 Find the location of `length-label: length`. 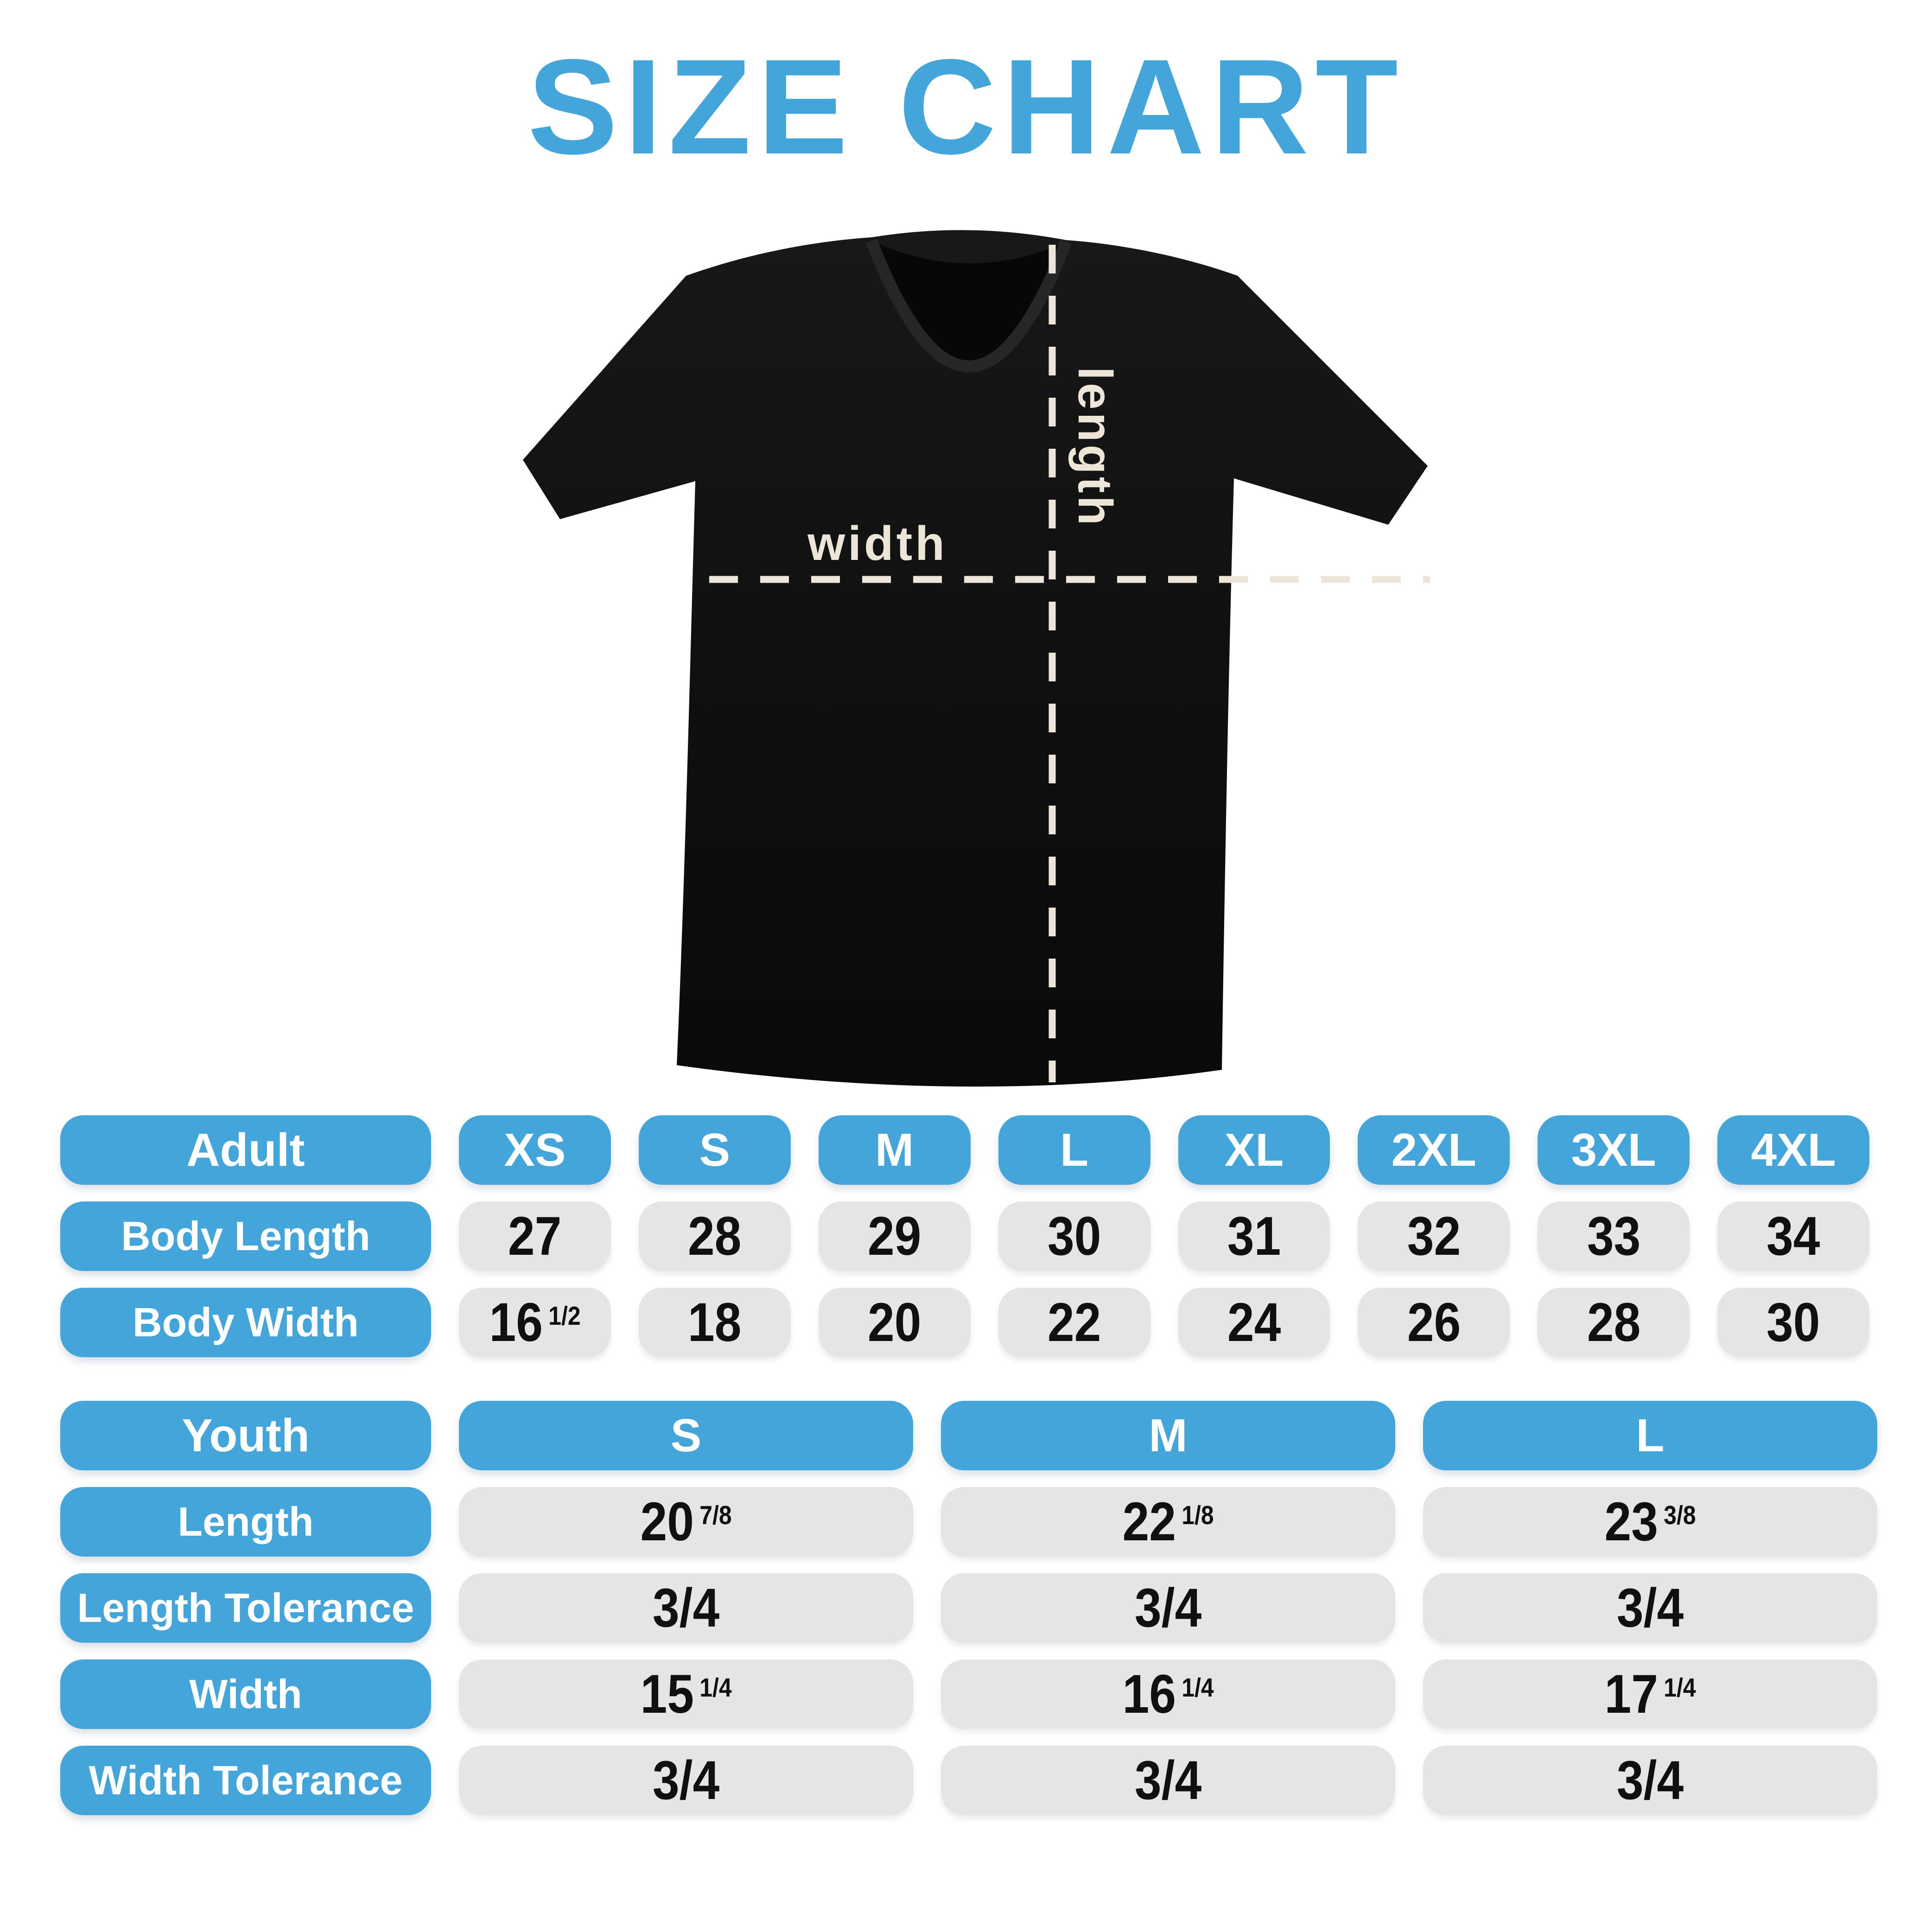

length-label: length is located at coordinates (1095, 447).